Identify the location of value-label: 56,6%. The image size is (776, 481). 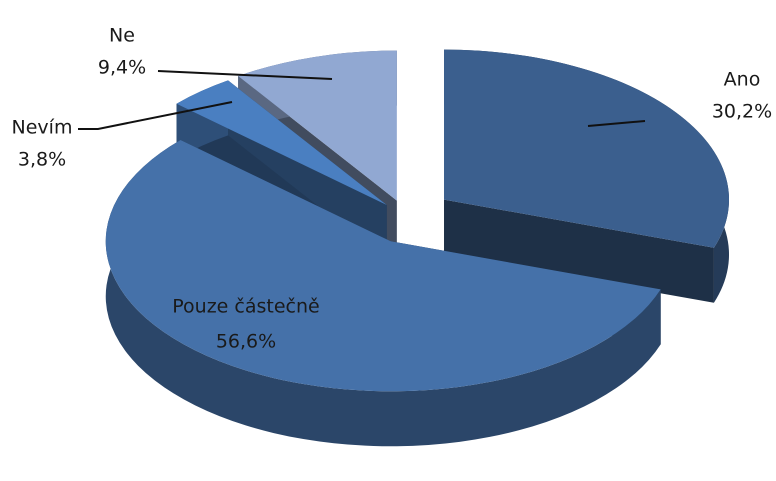
(246, 342).